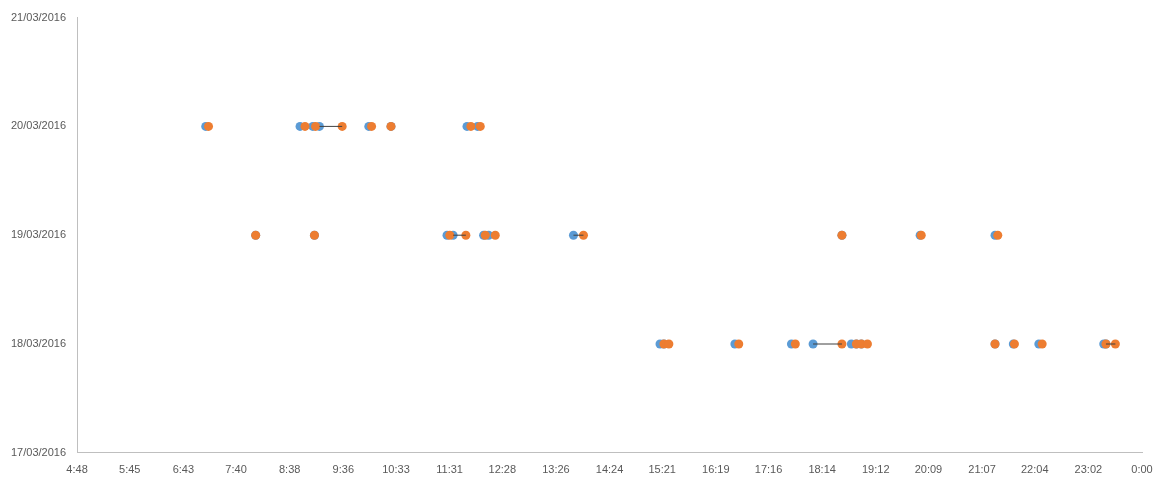  What do you see at coordinates (768, 469) in the screenshot?
I see `x-tick-label: 17:16` at bounding box center [768, 469].